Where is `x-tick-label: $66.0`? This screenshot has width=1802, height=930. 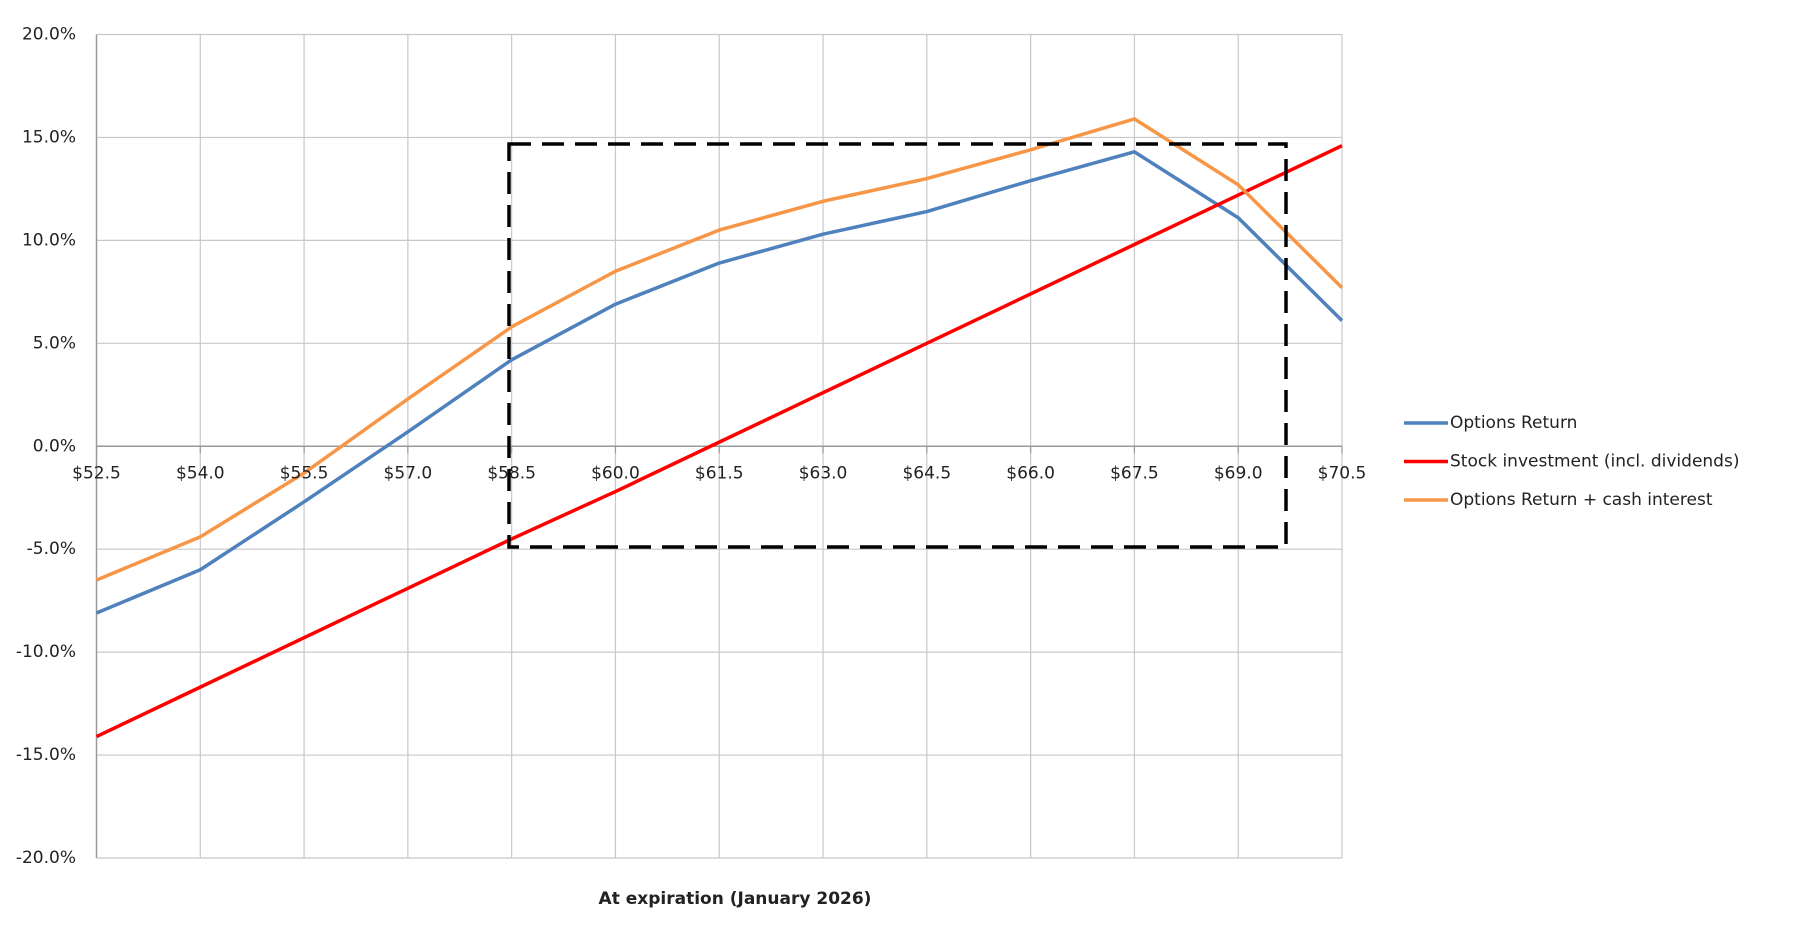 x-tick-label: $66.0 is located at coordinates (1030, 473).